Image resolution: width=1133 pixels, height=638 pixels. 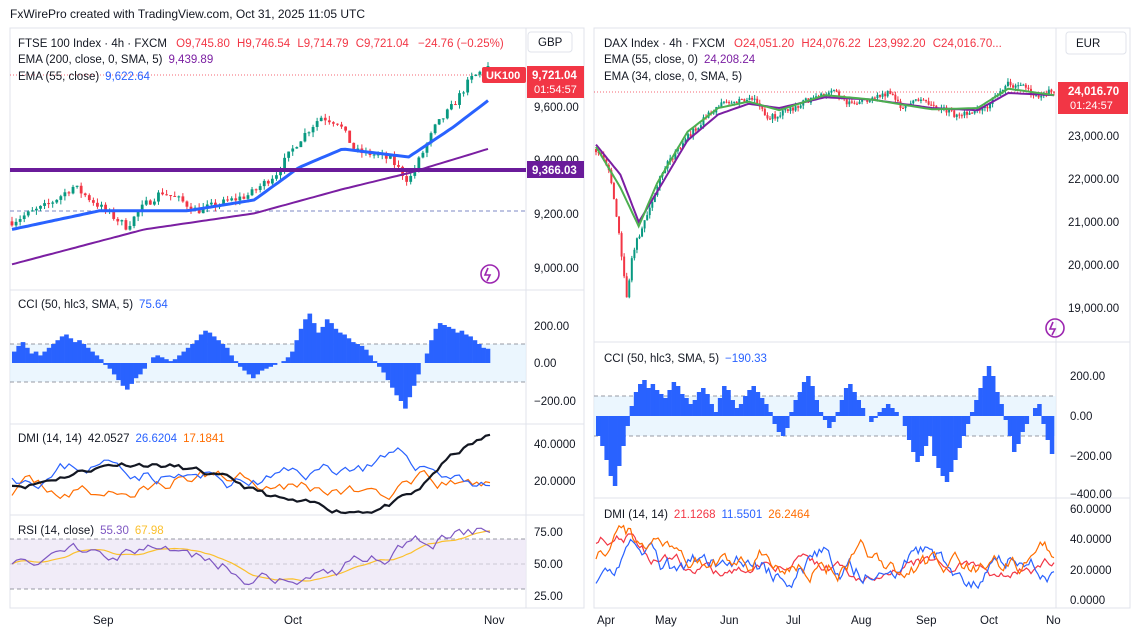 I want to click on ticker-tag, so click(x=504, y=75).